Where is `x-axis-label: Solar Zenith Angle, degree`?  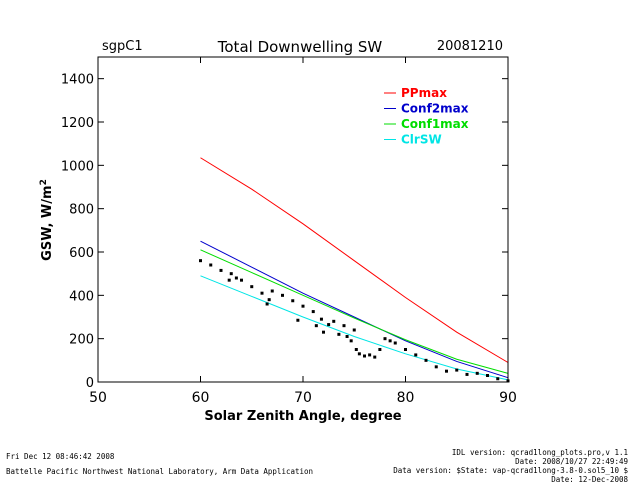
x-axis-label: Solar Zenith Angle, degree is located at coordinates (302, 416).